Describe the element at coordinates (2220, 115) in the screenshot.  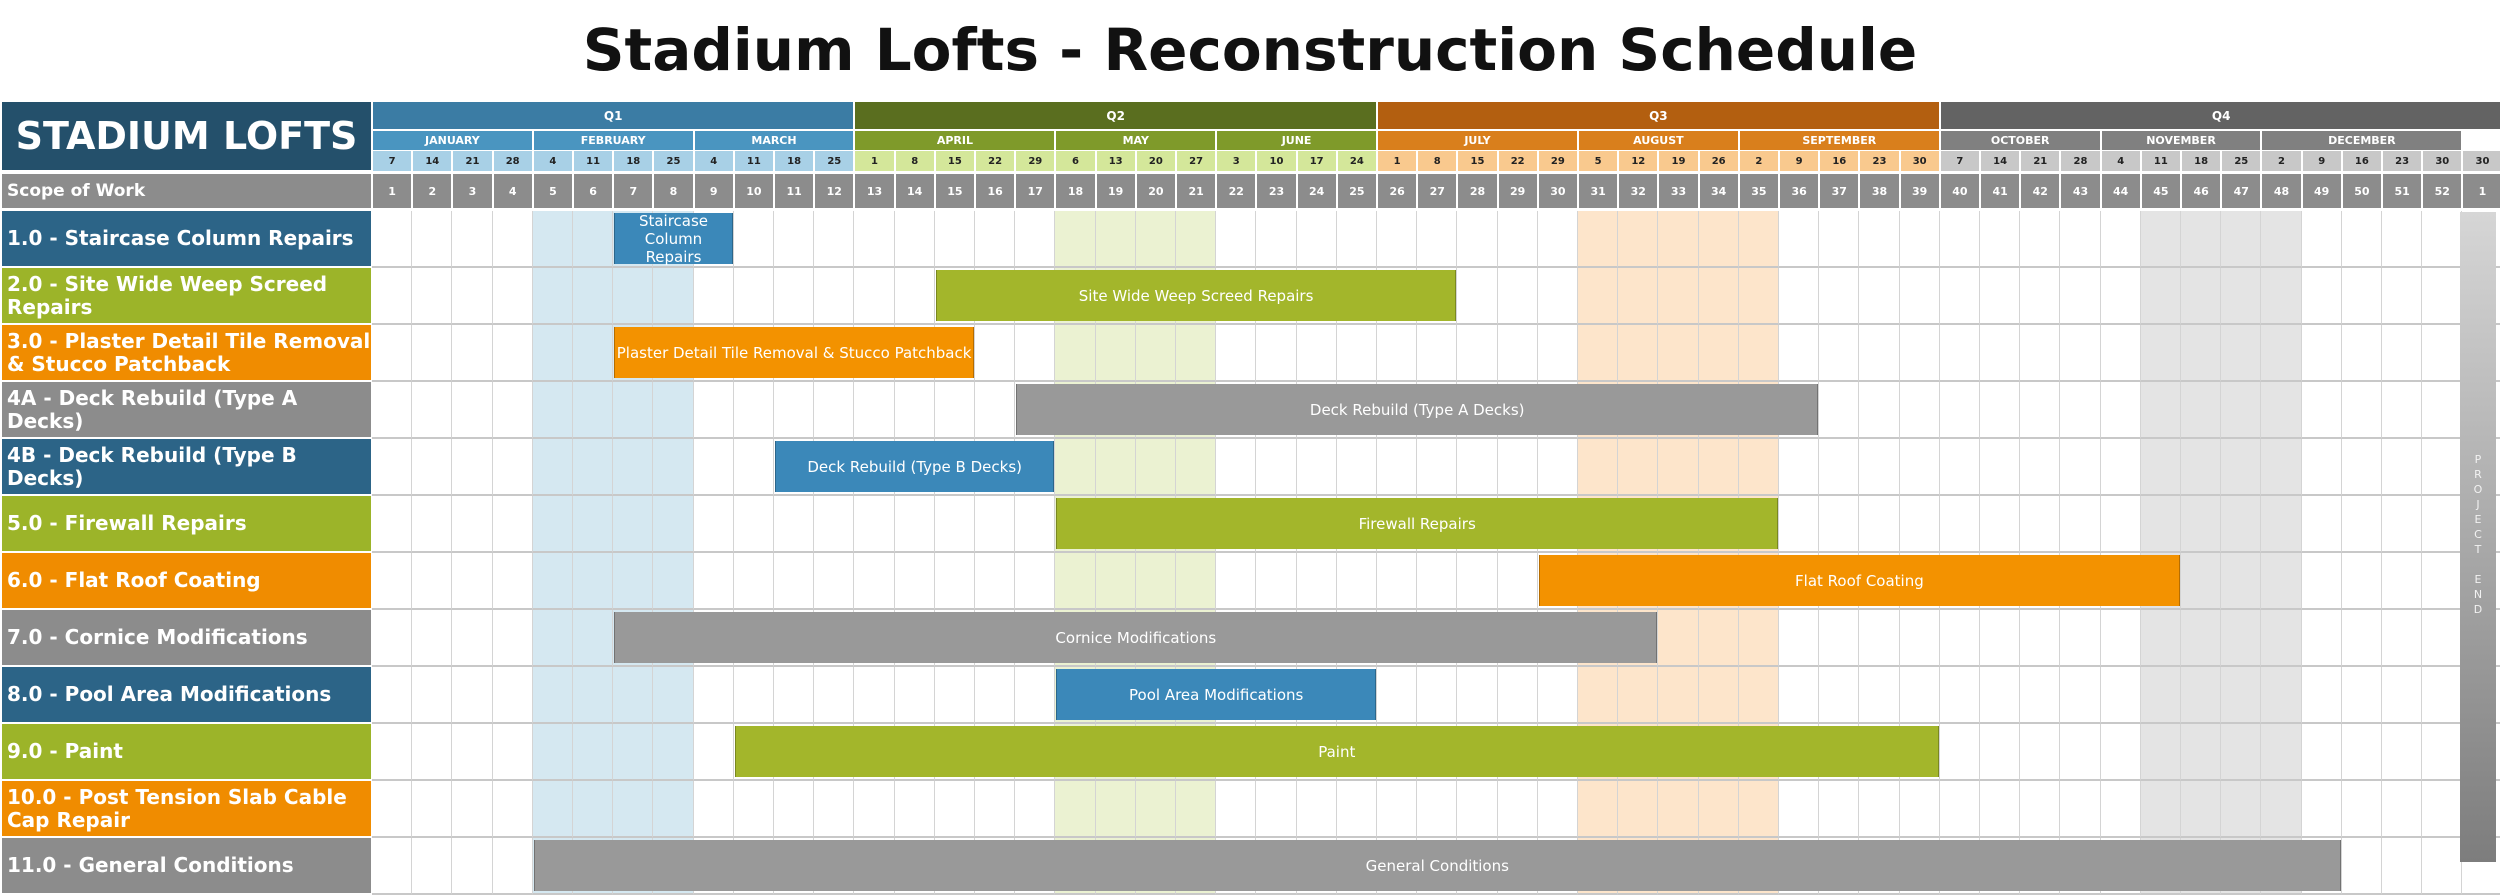
I see `quarter-header: Q4` at that location.